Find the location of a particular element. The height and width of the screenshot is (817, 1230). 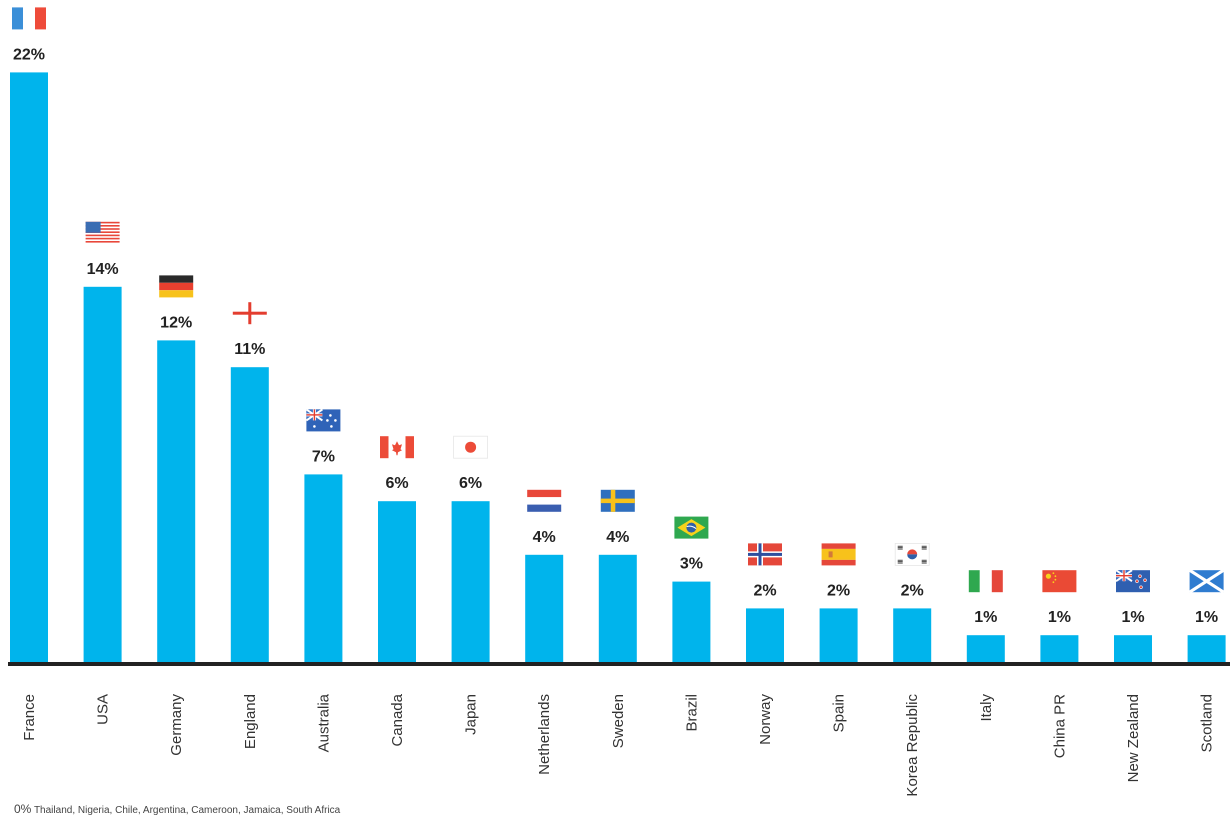

category-label-korea-republic: Korea Republic is located at coordinates (912, 745).